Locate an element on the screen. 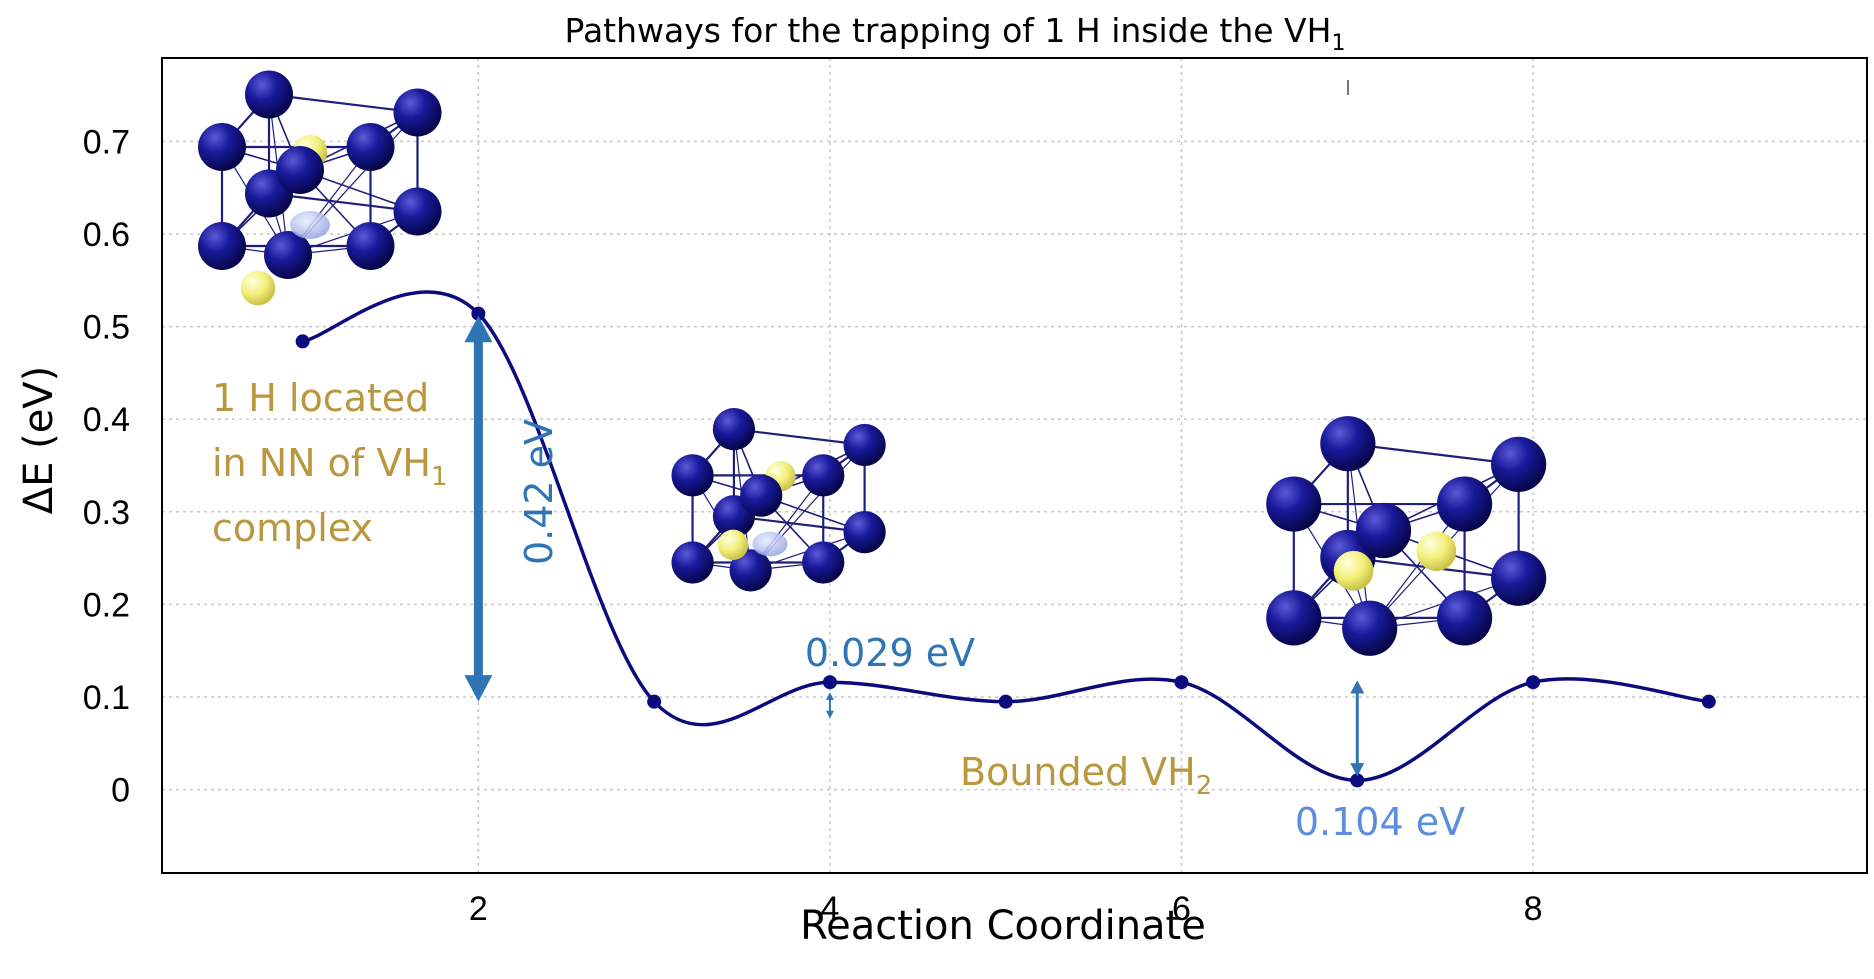 This screenshot has width=1874, height=979. barrier-bound-label: 0.104 eV is located at coordinates (1380, 822).